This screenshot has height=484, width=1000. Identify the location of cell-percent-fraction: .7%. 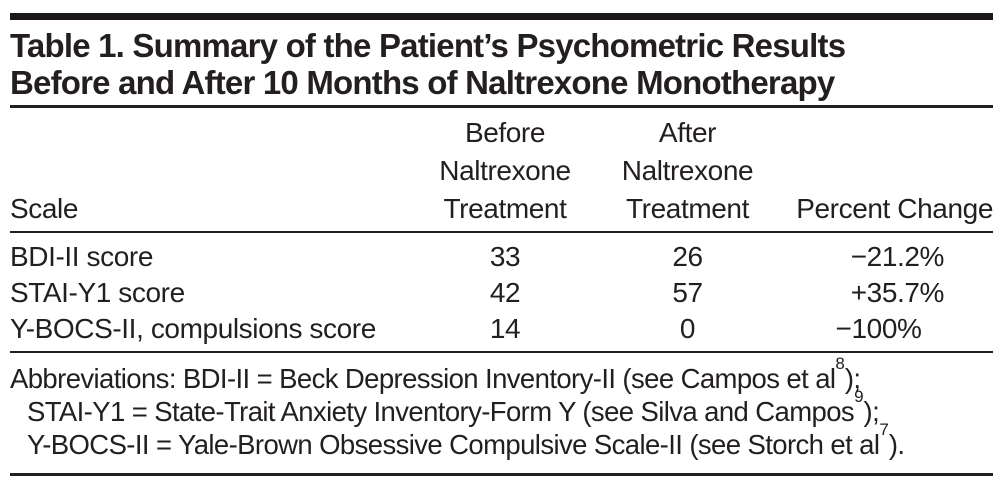
(921, 292).